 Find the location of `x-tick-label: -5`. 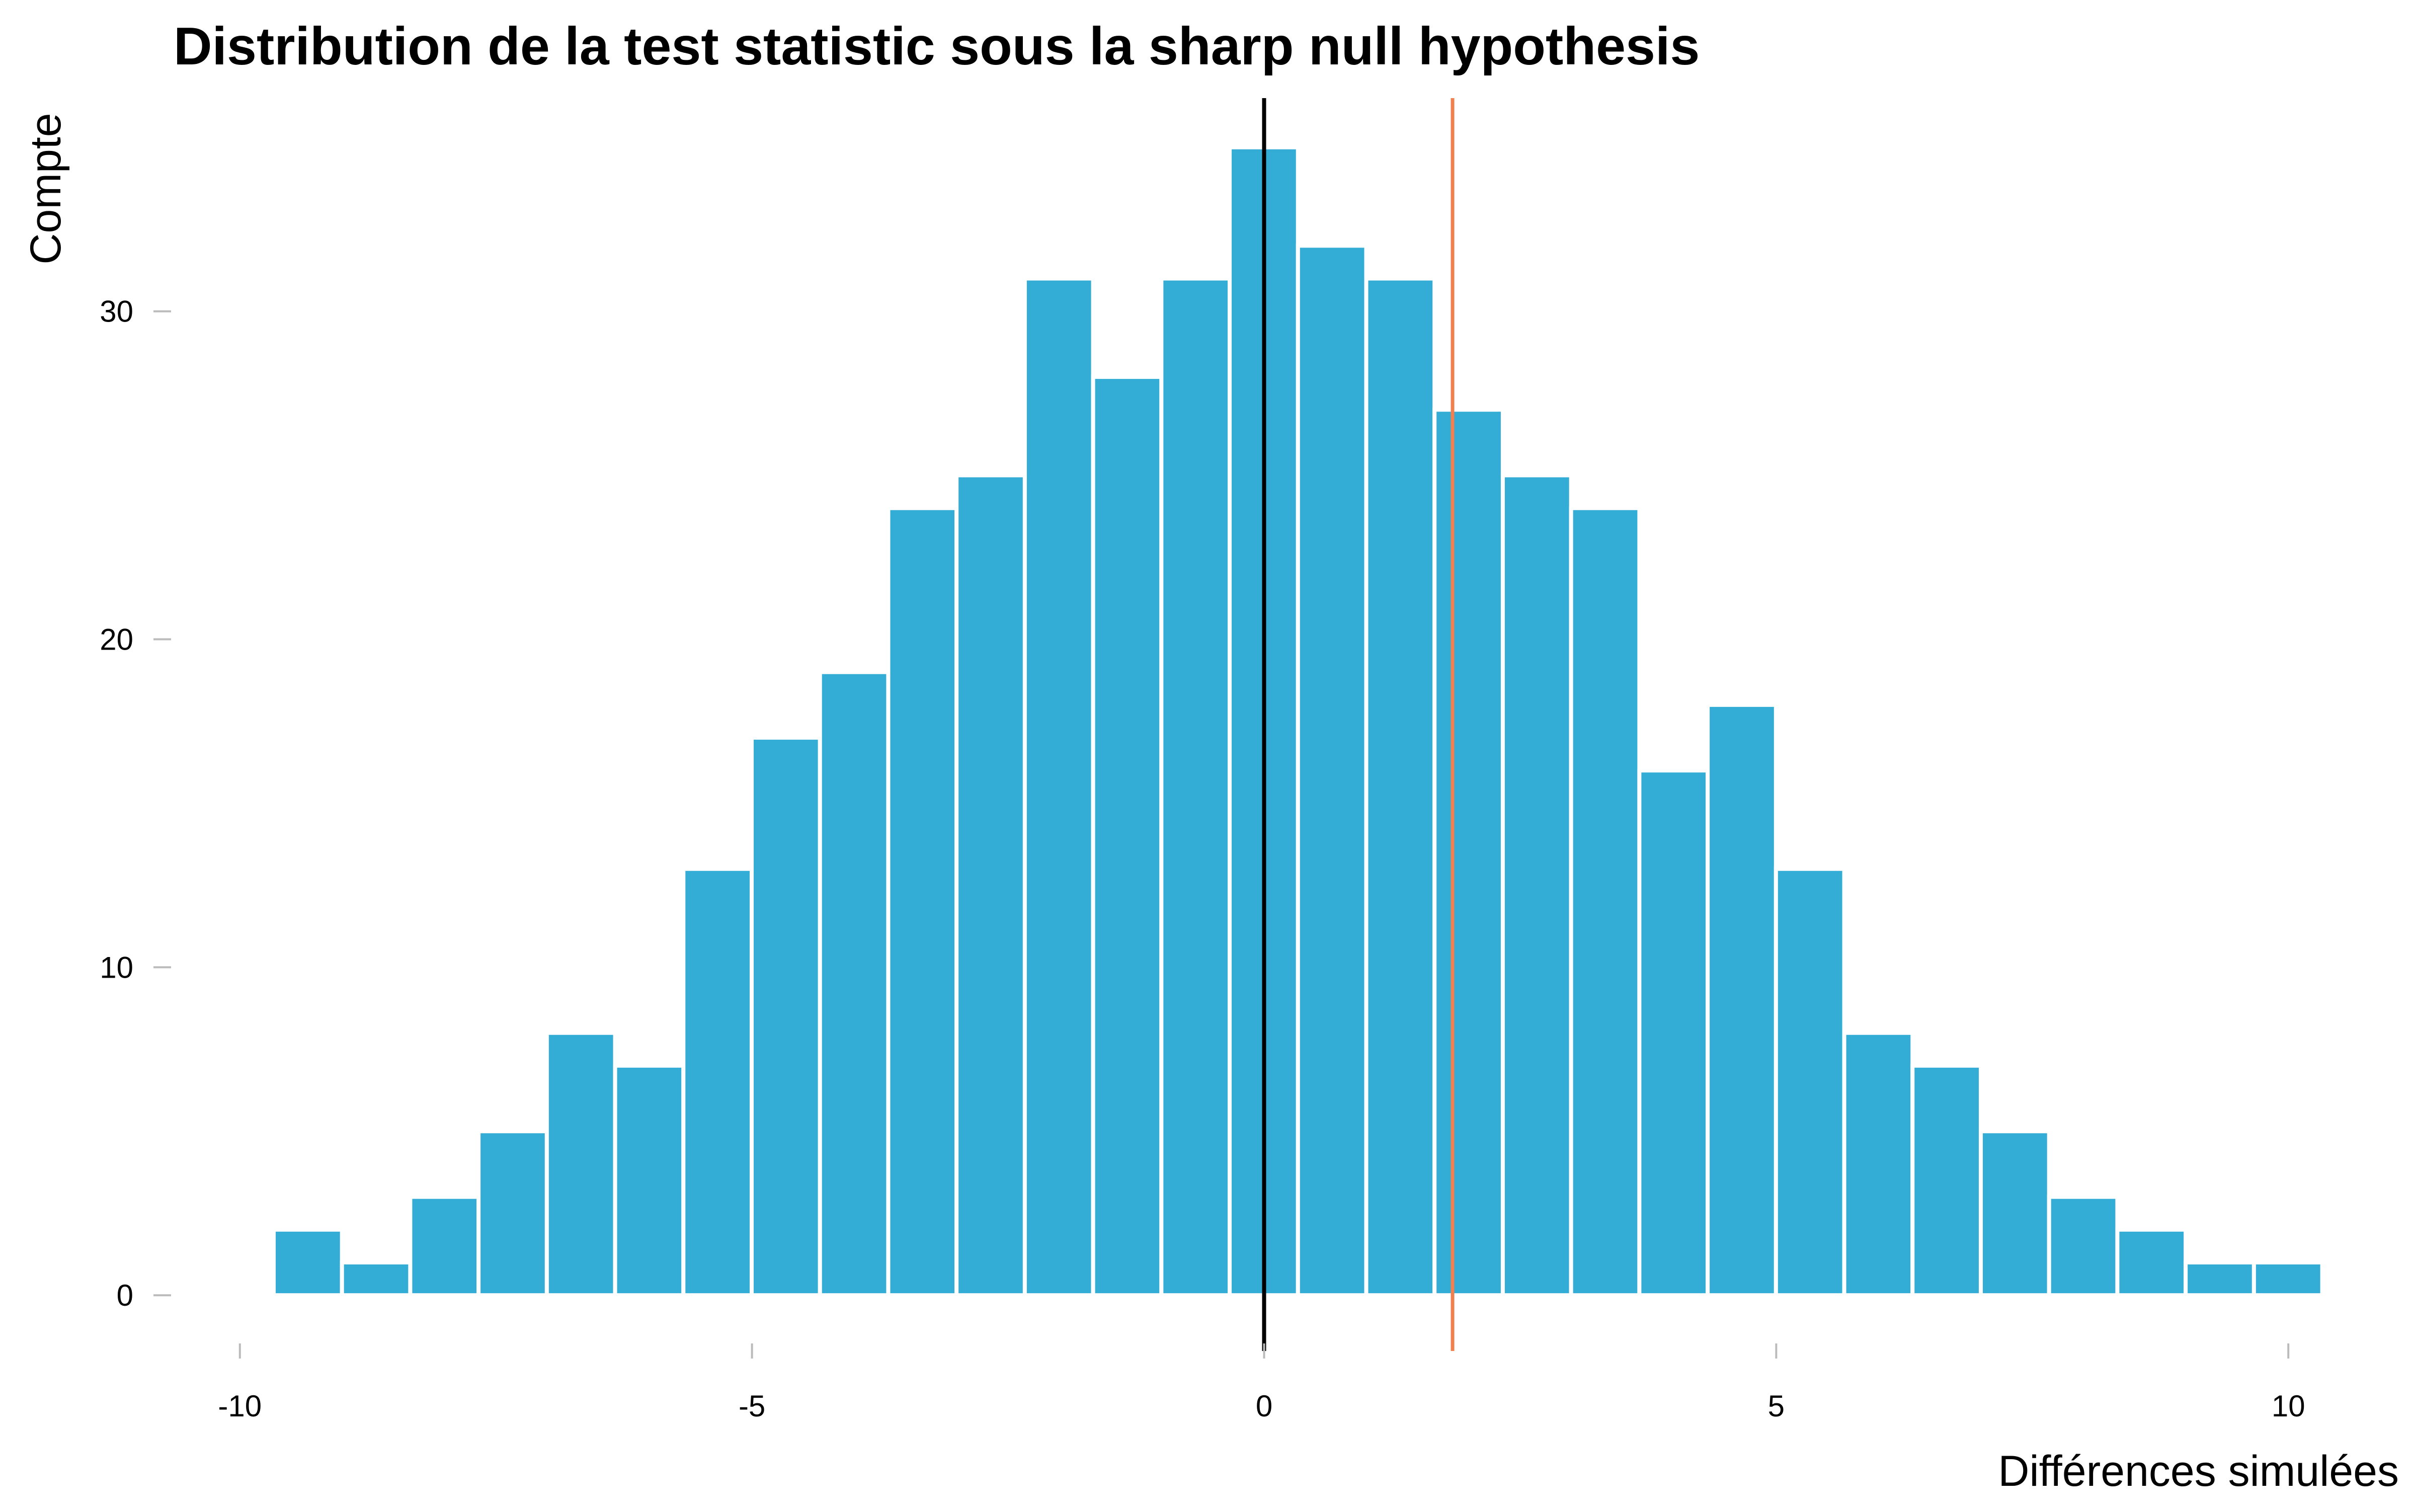

x-tick-label: -5 is located at coordinates (752, 1406).